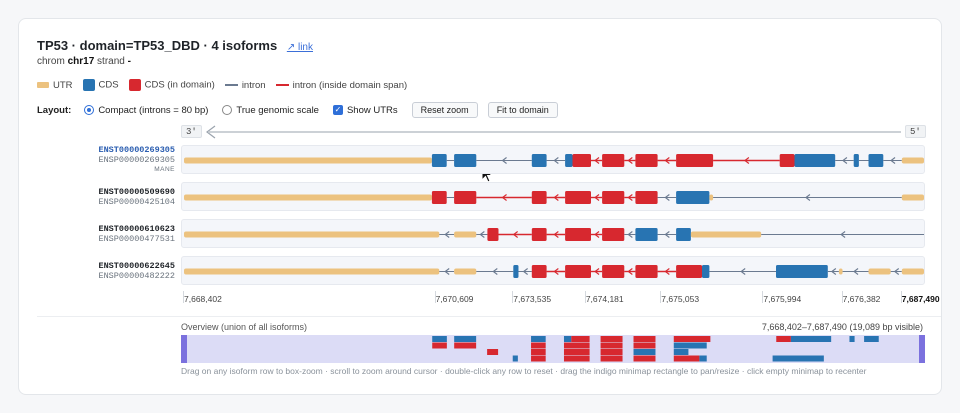  I want to click on strand-value: -, so click(129, 61).